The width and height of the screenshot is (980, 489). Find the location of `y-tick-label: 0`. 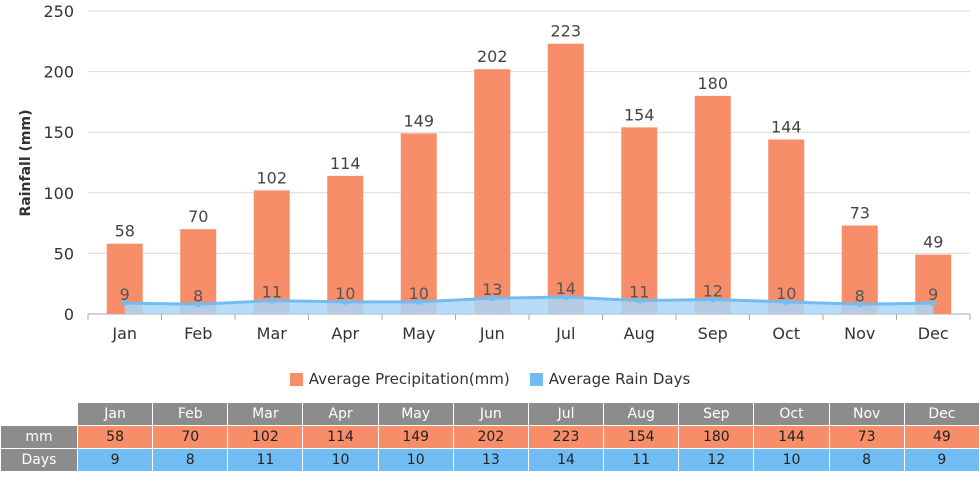

y-tick-label: 0 is located at coordinates (69, 314).